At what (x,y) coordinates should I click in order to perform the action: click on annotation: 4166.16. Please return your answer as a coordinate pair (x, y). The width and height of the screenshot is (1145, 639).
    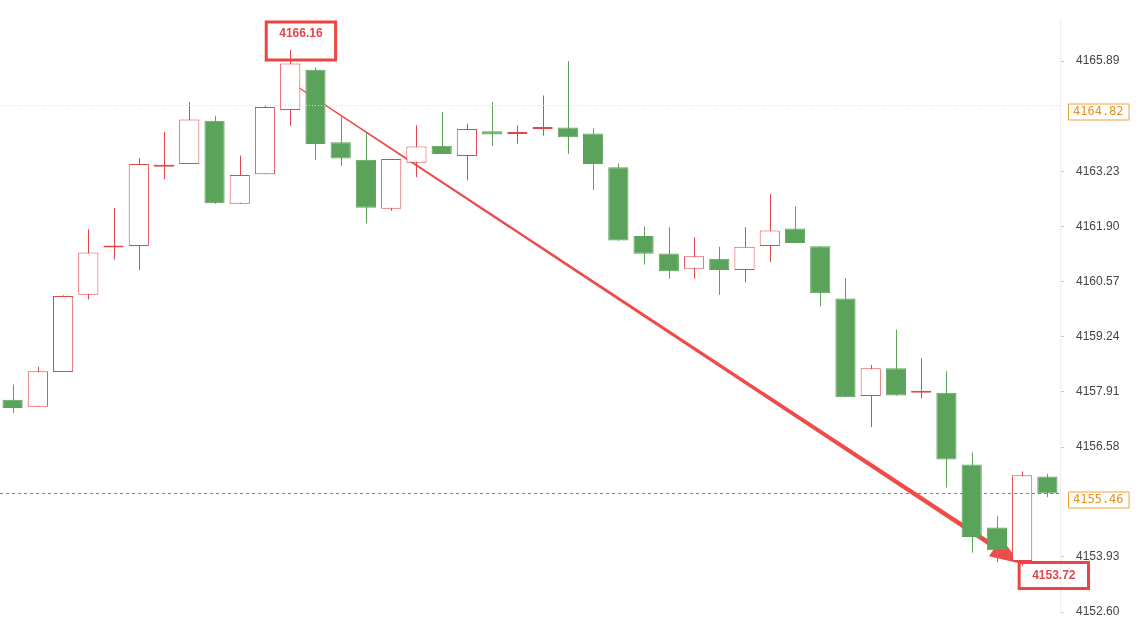
    Looking at the image, I should click on (301, 33).